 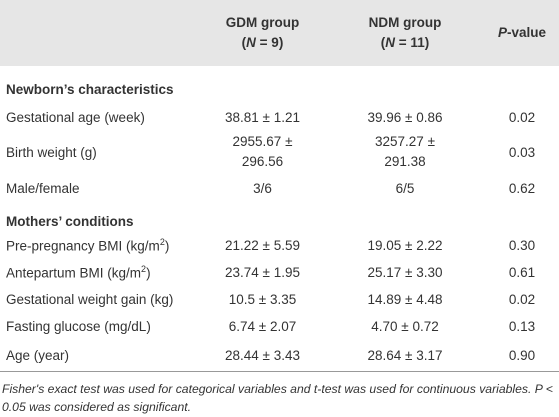 I want to click on p-value: 0.90, so click(x=522, y=355).